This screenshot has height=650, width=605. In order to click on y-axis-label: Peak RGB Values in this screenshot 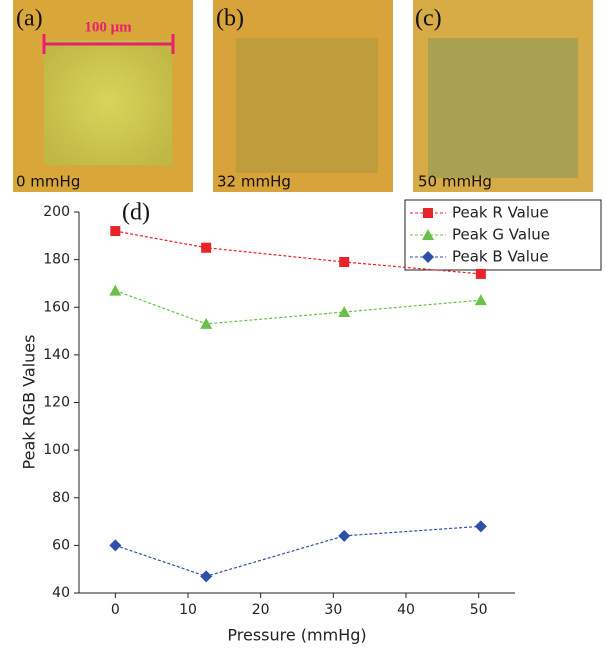, I will do `click(29, 402)`.